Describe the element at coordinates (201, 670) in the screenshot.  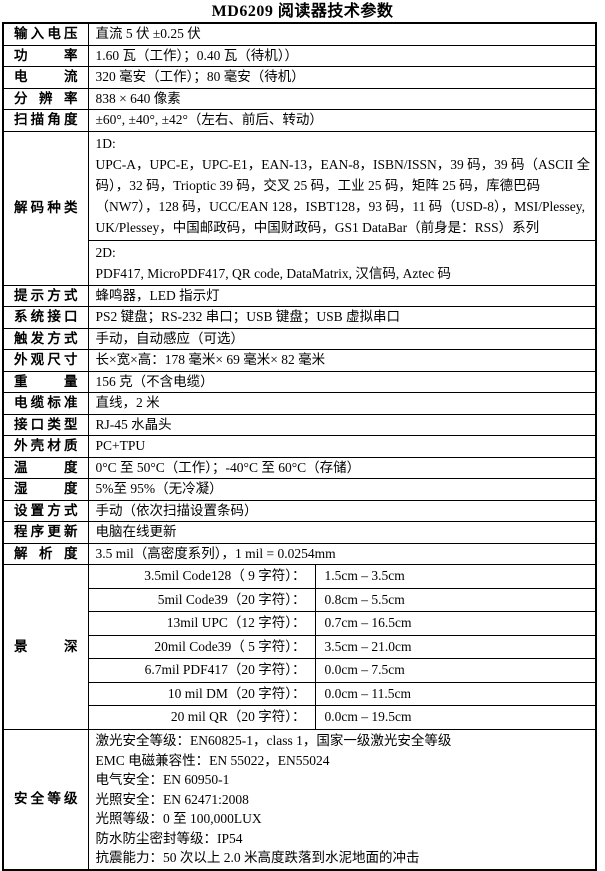
I see `dof-item: 6.7mil PDF417（20 字符）：` at that location.